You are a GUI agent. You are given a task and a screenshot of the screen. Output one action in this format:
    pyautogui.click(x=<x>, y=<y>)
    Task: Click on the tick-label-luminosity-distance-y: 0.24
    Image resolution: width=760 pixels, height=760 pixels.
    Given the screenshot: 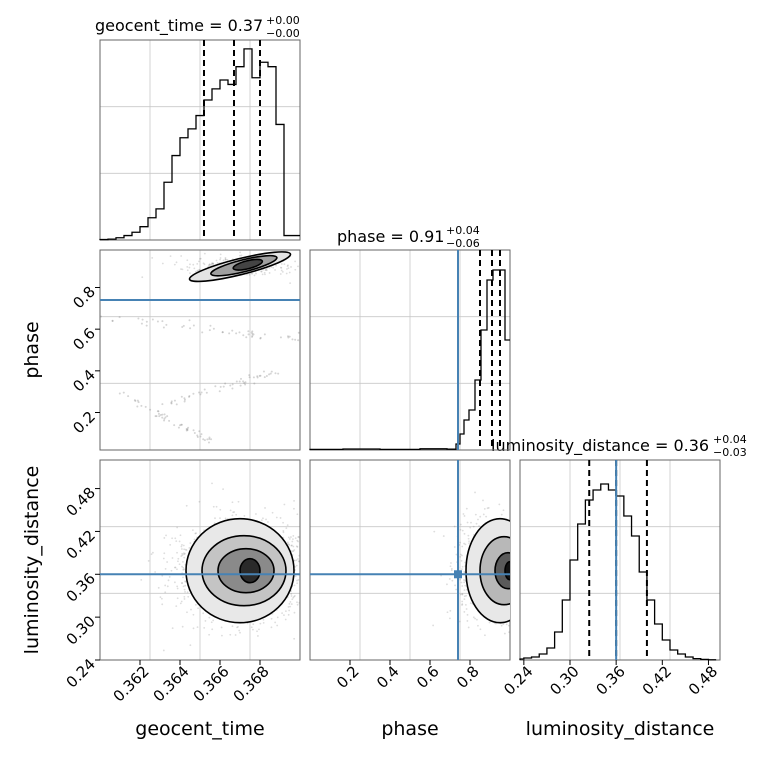 What is the action you would take?
    pyautogui.click(x=81, y=673)
    